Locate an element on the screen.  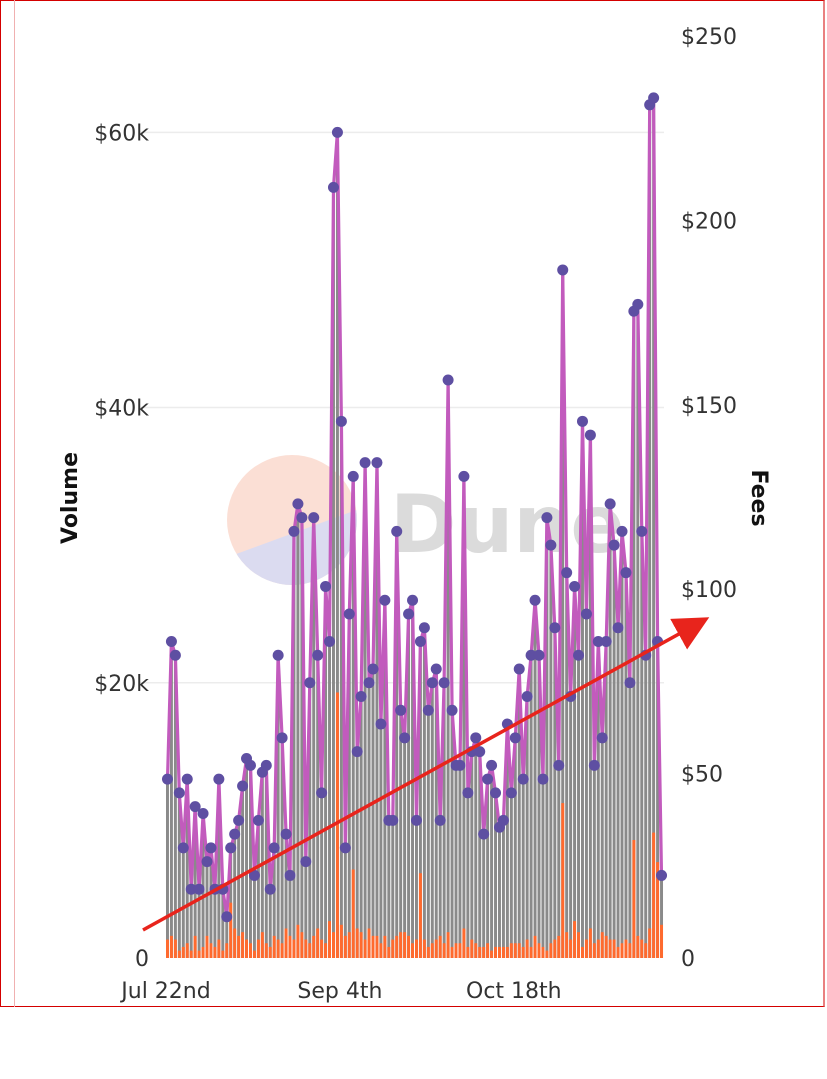
right-tick-label: $50 is located at coordinates (702, 775).